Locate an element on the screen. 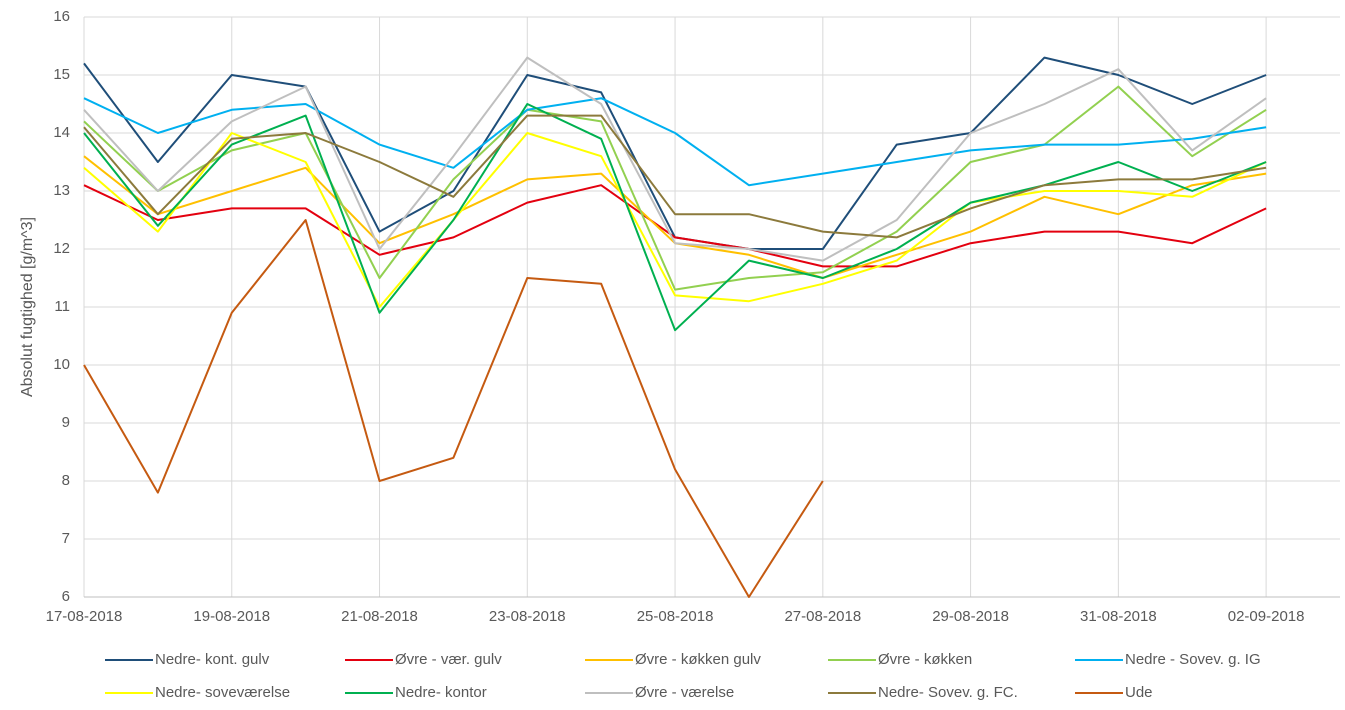 The image size is (1345, 710). y-tick-label: 6 is located at coordinates (66, 596).